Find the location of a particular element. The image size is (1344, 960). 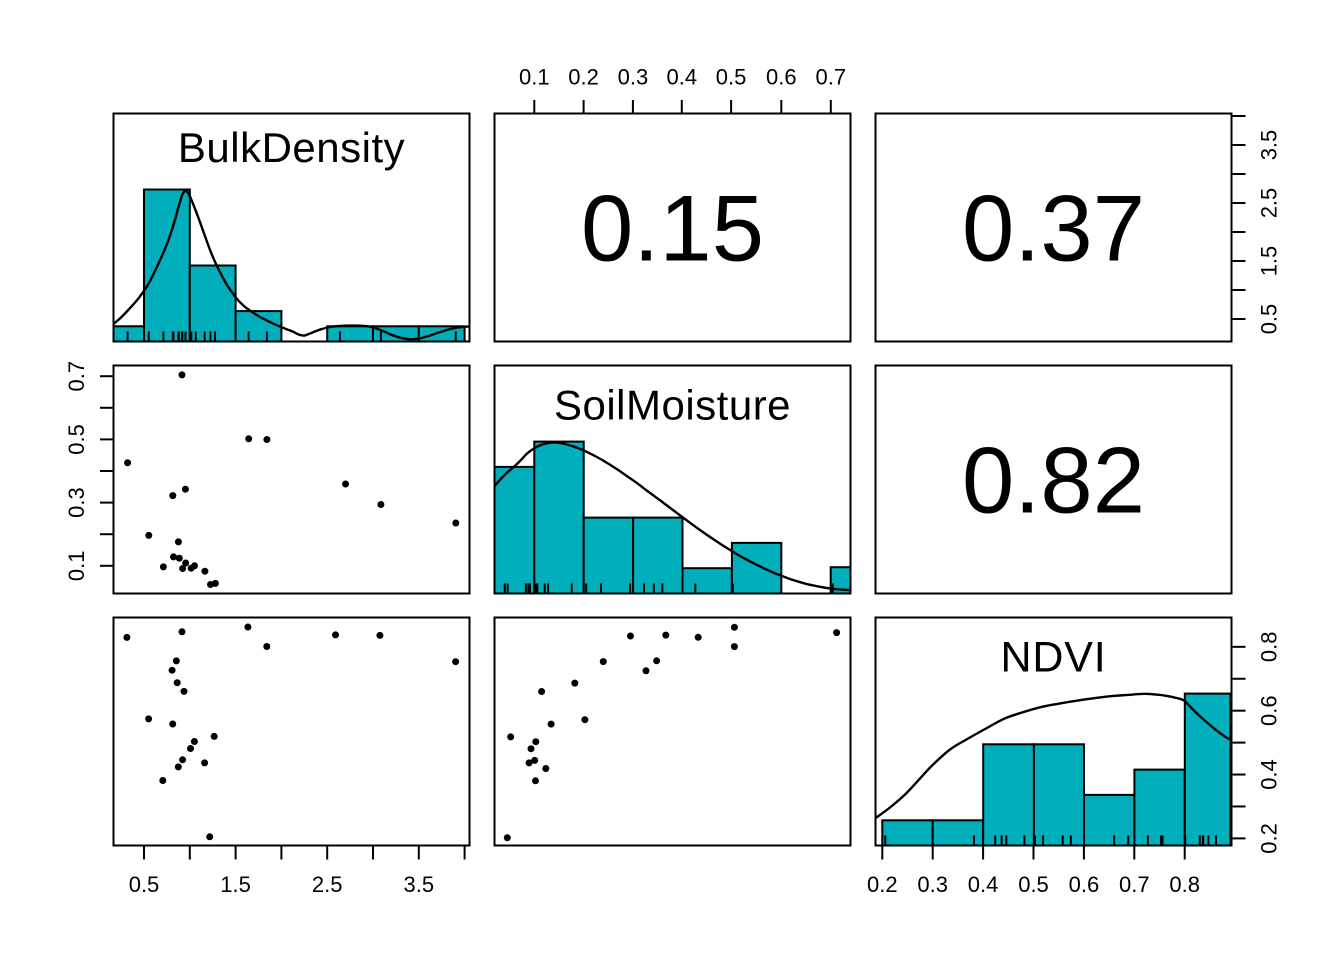

svg-text: 0.37 is located at coordinates (1053, 227).